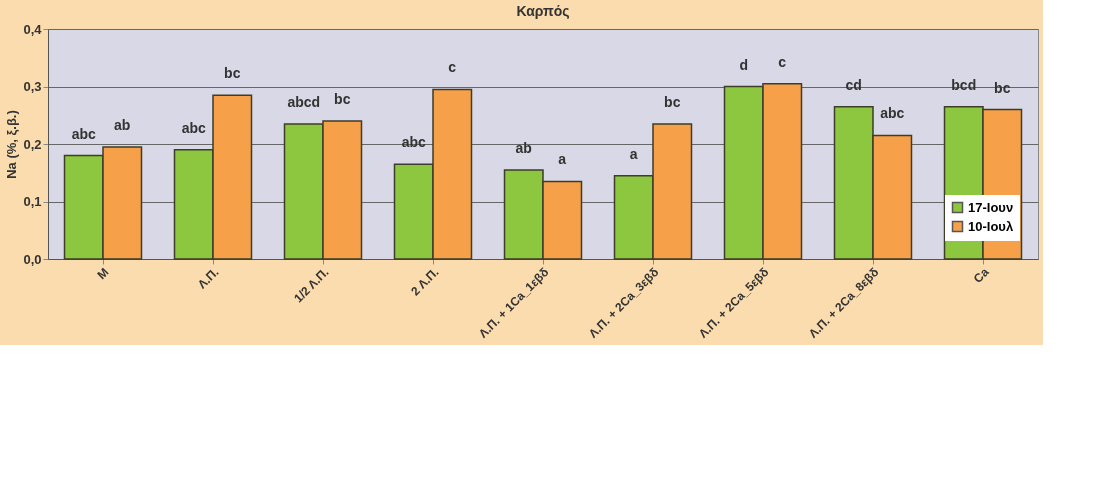 The width and height of the screenshot is (1096, 493). Describe the element at coordinates (32, 144) in the screenshot. I see `y-tick-label: 0,2` at that location.